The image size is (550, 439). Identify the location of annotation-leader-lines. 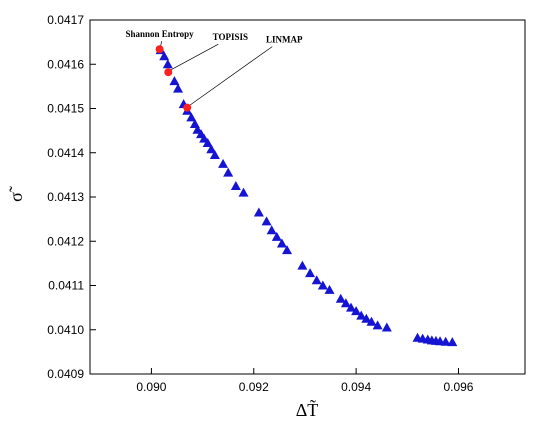
(216, 73).